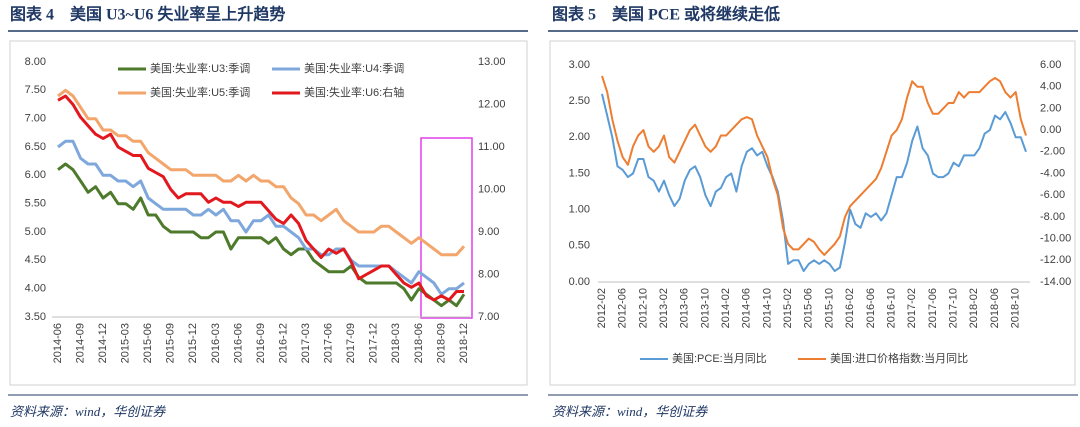 Image resolution: width=1080 pixels, height=427 pixels. Describe the element at coordinates (664, 308) in the screenshot. I see `x-tick-label: 2013-02` at that location.